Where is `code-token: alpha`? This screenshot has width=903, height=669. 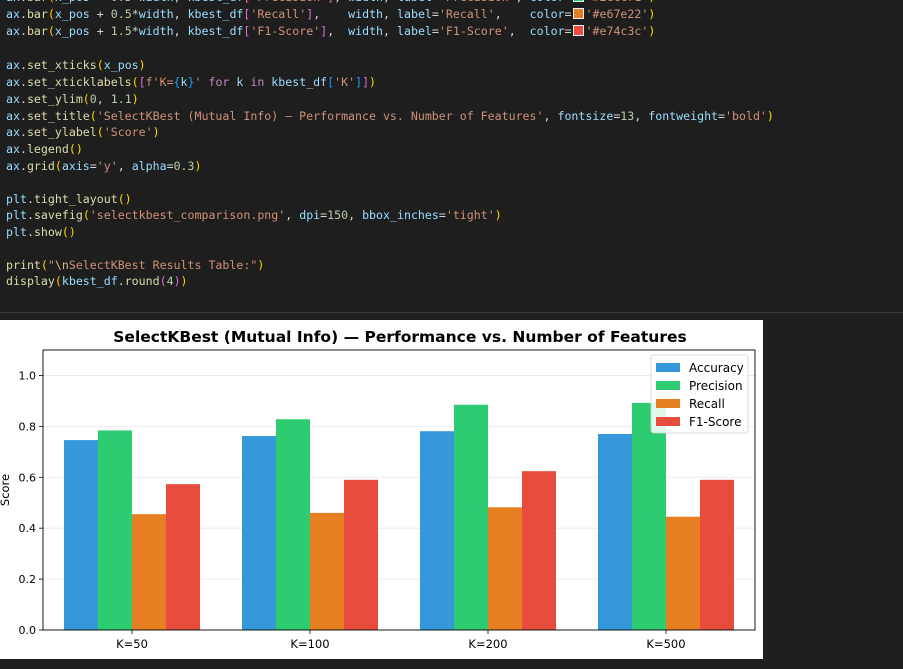 code-token: alpha is located at coordinates (149, 166).